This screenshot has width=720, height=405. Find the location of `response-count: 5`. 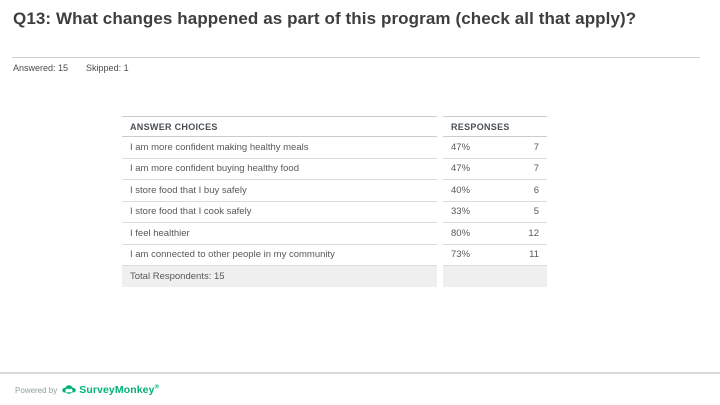

response-count: 5 is located at coordinates (536, 212).